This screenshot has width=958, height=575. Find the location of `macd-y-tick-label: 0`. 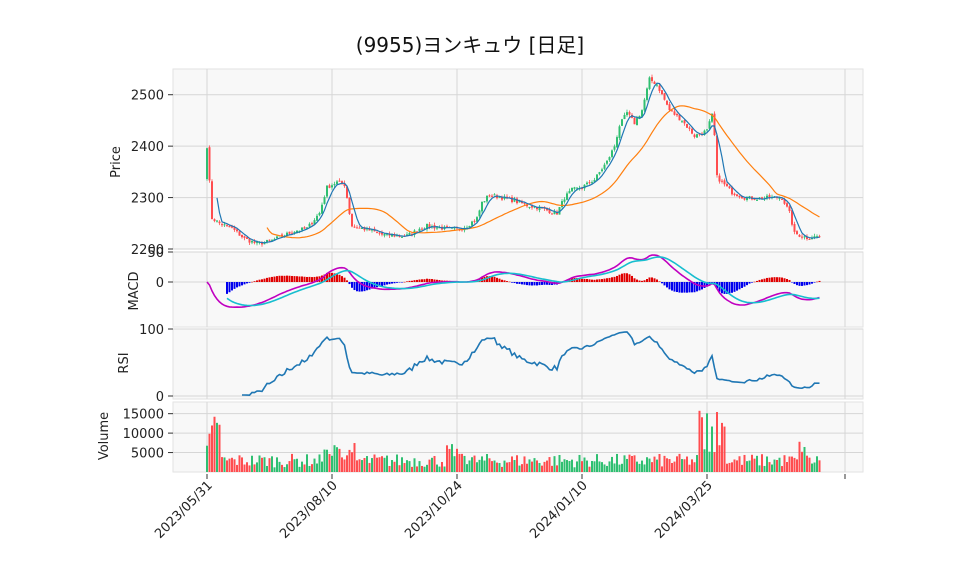

macd-y-tick-label: 0 is located at coordinates (160, 283).